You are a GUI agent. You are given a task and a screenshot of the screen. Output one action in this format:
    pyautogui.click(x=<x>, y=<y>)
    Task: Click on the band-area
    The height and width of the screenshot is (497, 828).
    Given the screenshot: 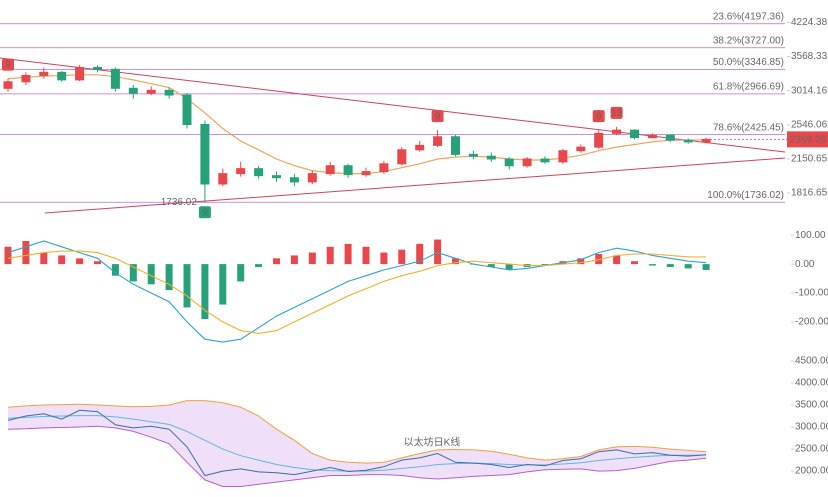 What is the action you would take?
    pyautogui.click(x=357, y=443)
    